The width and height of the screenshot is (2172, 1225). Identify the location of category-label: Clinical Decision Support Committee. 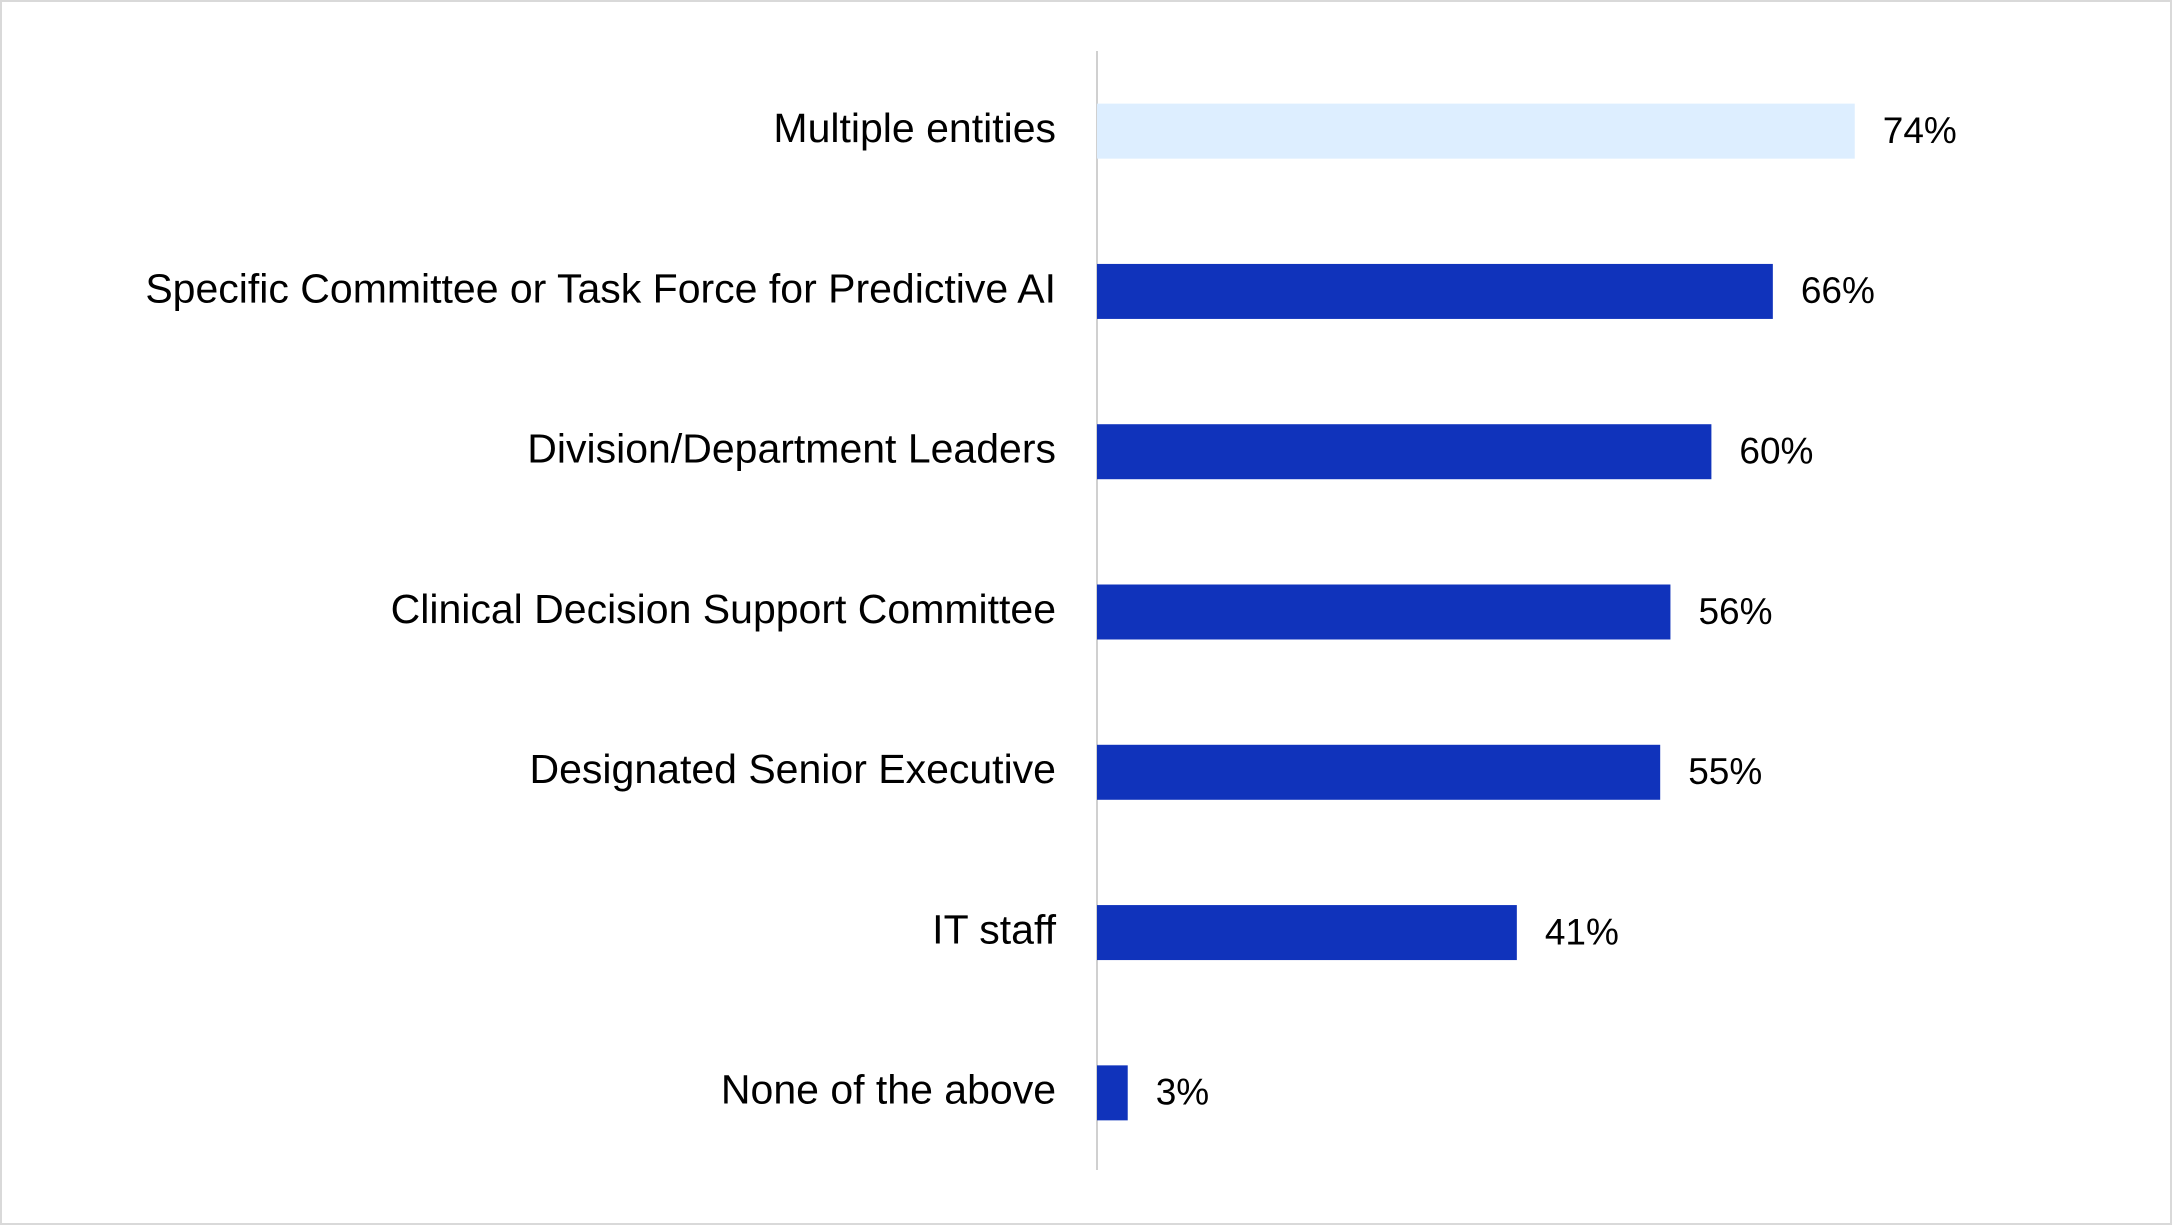
(723, 609).